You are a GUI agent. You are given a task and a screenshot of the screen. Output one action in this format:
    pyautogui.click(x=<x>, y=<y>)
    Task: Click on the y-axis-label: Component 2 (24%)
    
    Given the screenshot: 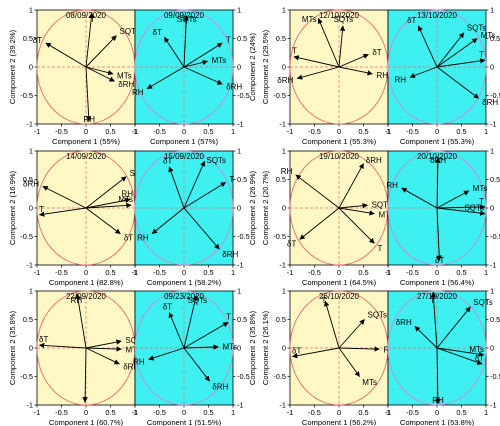 What is the action you would take?
    pyautogui.click(x=252, y=67)
    